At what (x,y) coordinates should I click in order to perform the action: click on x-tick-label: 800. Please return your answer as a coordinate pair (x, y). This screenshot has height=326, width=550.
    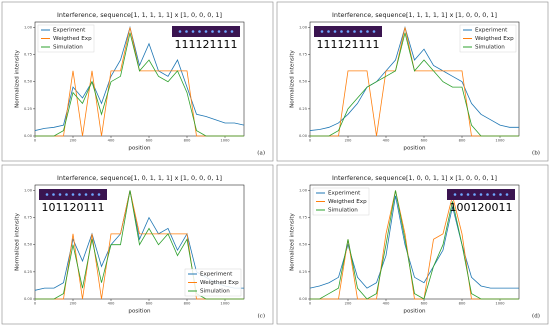
    Looking at the image, I should click on (463, 141).